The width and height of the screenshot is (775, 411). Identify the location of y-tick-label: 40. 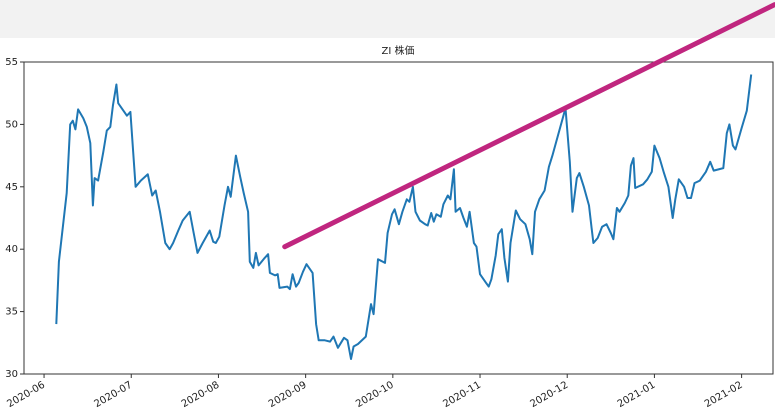
(11, 249).